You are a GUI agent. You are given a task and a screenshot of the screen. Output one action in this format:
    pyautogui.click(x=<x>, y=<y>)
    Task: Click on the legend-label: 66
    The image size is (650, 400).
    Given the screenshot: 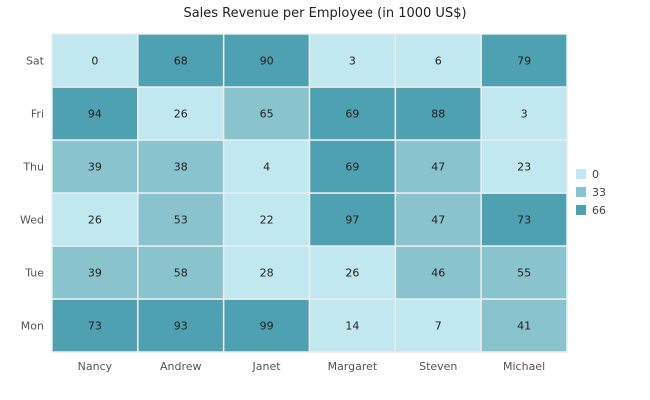 What is the action you would take?
    pyautogui.click(x=599, y=210)
    